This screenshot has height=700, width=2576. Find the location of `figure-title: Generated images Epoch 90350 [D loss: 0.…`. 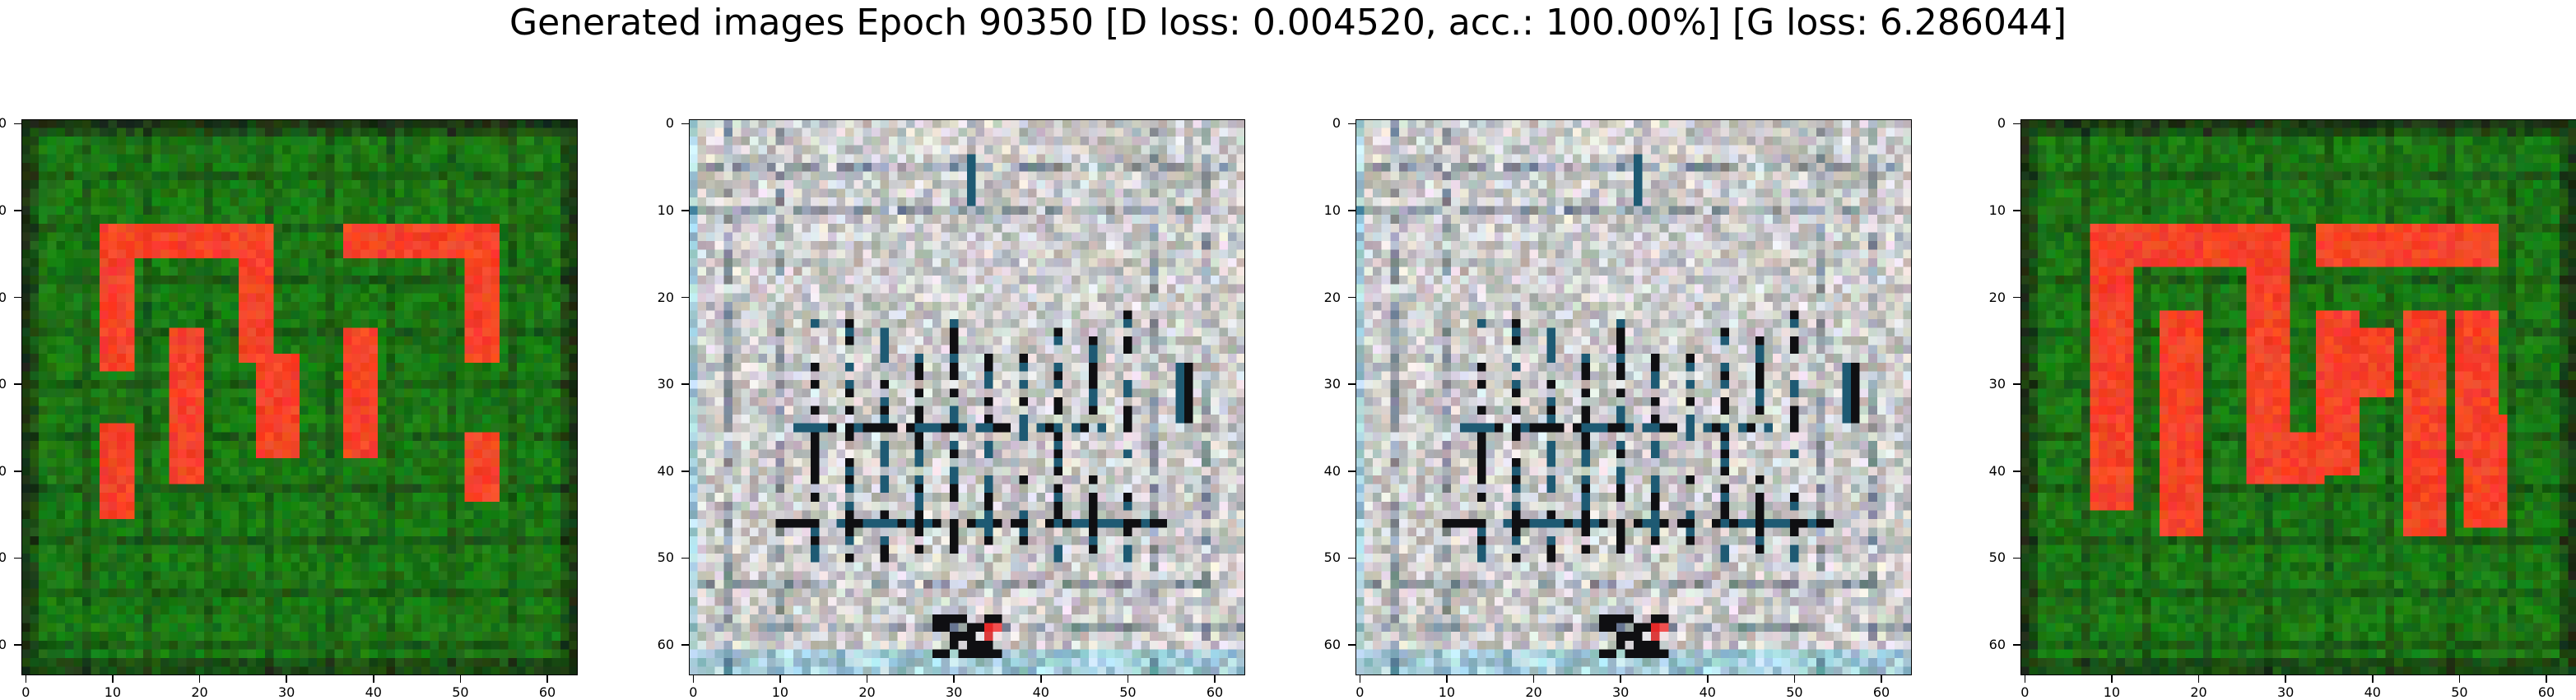

figure-title: Generated images Epoch 90350 [D loss: 0.… is located at coordinates (1288, 23).